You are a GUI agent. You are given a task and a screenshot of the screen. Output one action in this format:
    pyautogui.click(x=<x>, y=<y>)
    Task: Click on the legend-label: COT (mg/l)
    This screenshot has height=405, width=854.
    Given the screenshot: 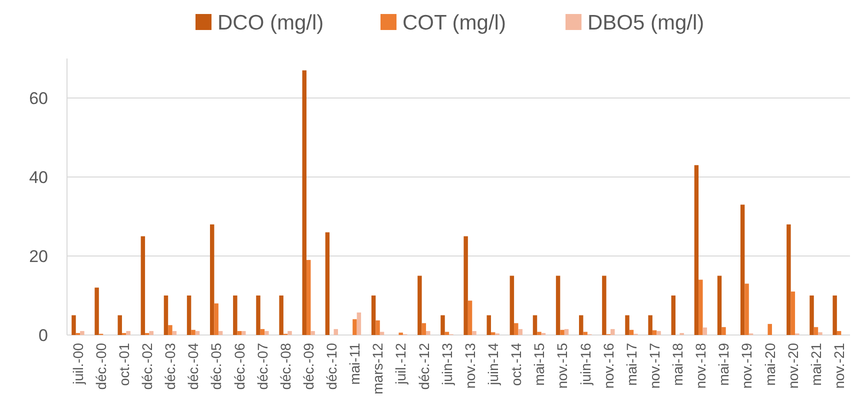 What is the action you would take?
    pyautogui.click(x=454, y=22)
    